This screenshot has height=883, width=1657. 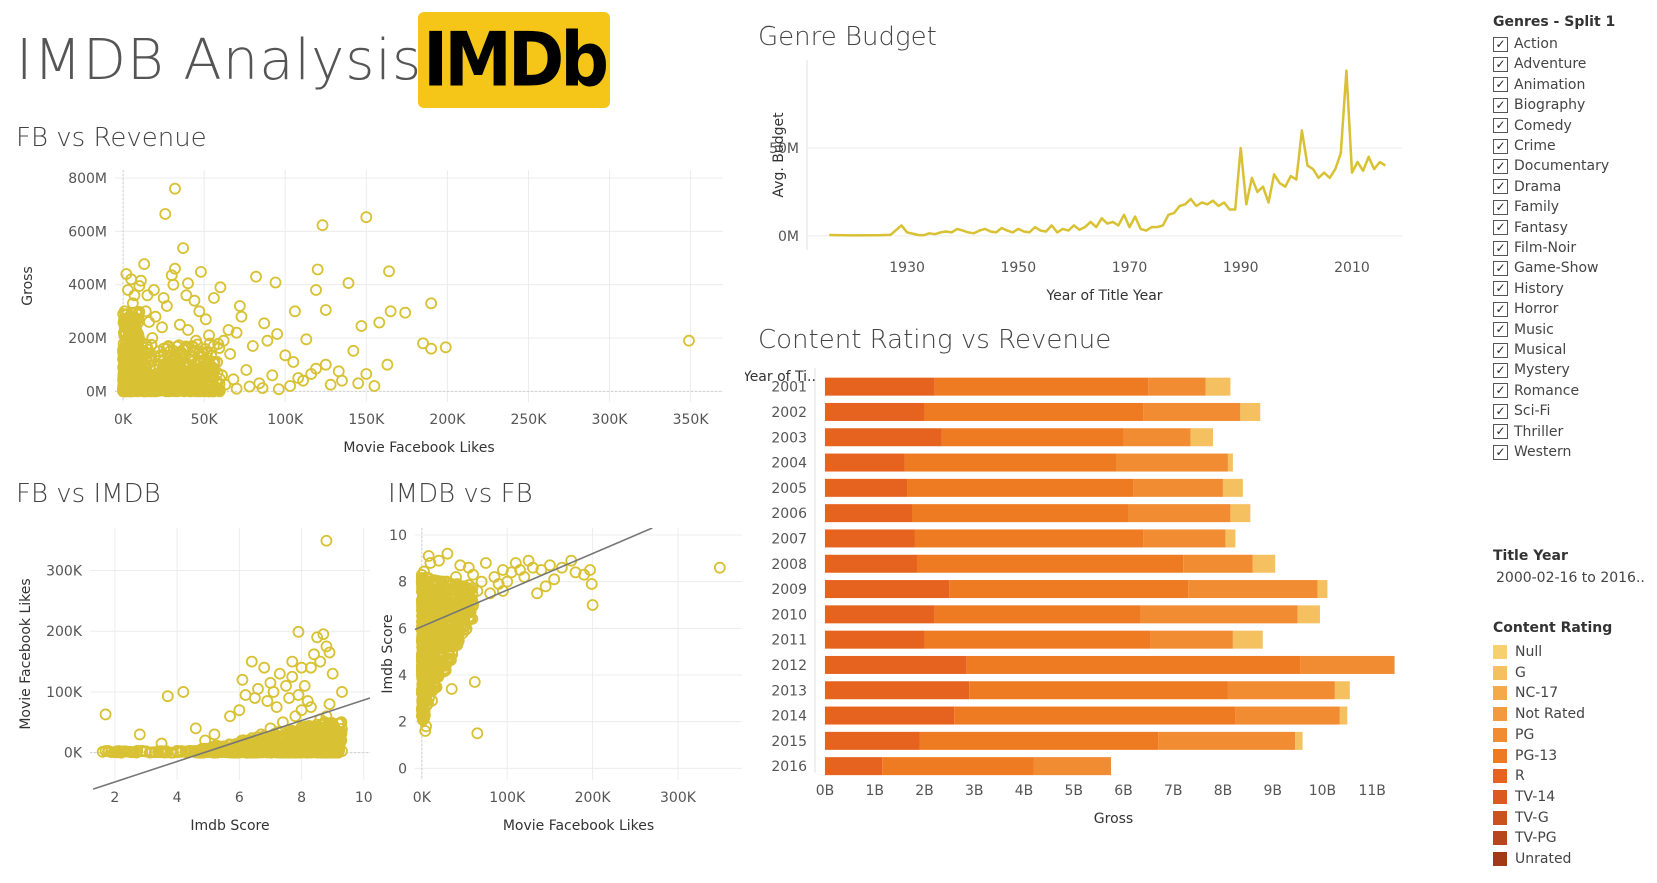 I want to click on genre-filter-item: ✓ Drama, so click(x=1527, y=187).